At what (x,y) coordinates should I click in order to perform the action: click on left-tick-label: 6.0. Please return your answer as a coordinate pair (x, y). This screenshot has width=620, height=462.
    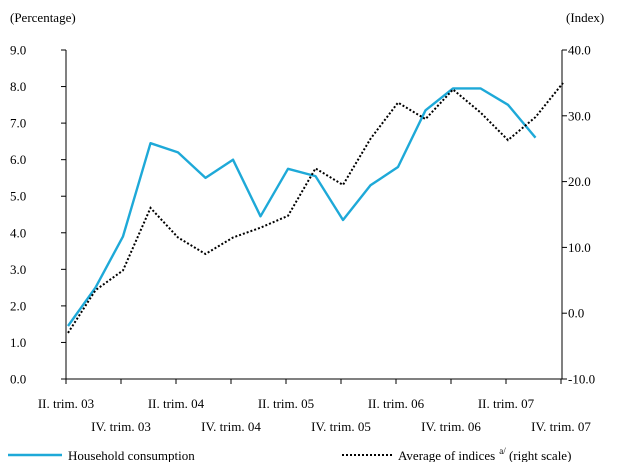
    Looking at the image, I should click on (18, 159).